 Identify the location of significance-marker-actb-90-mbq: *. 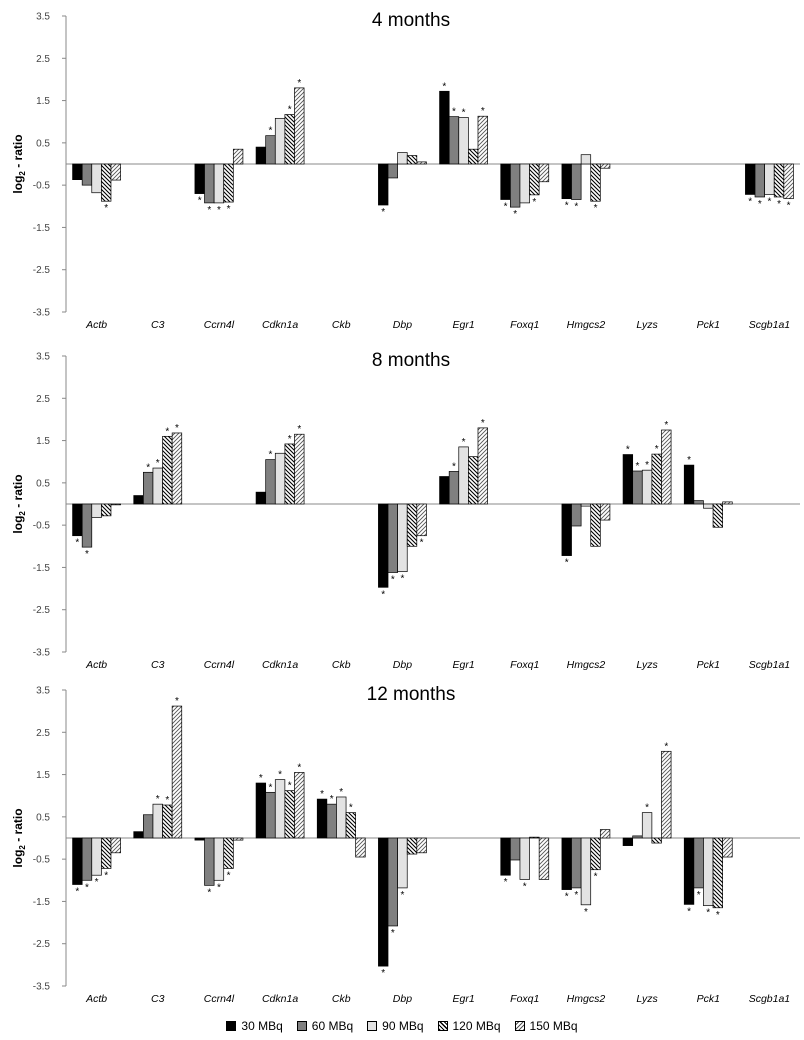
(97, 882).